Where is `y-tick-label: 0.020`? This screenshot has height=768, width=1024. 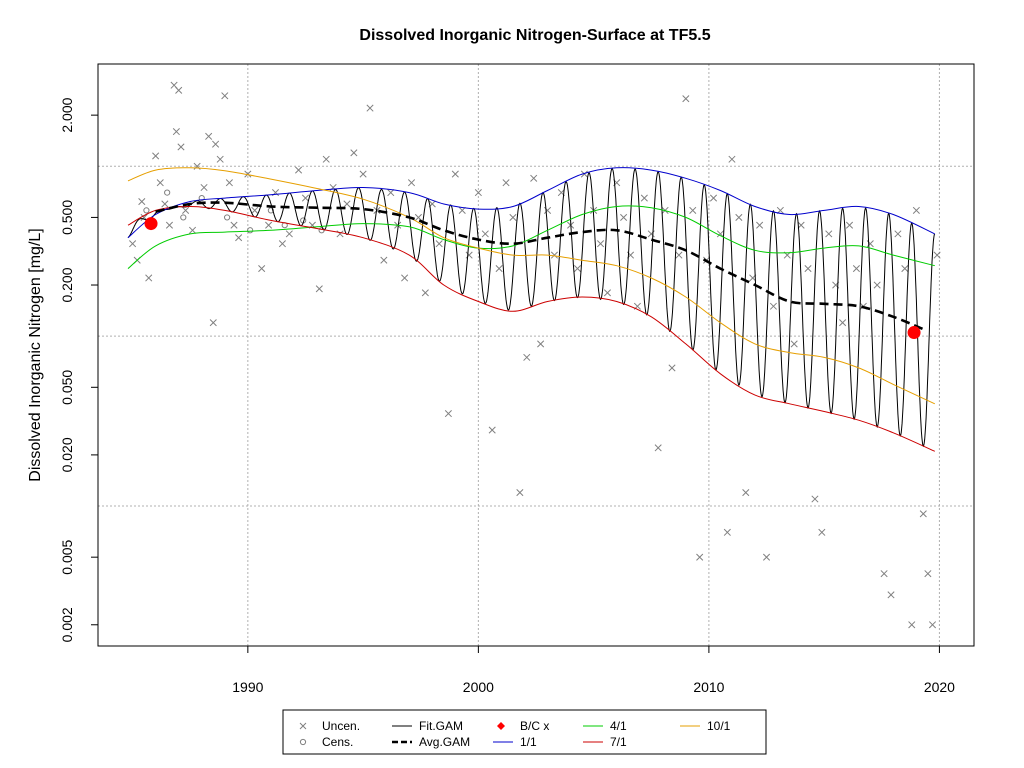 y-tick-label: 0.020 is located at coordinates (67, 454).